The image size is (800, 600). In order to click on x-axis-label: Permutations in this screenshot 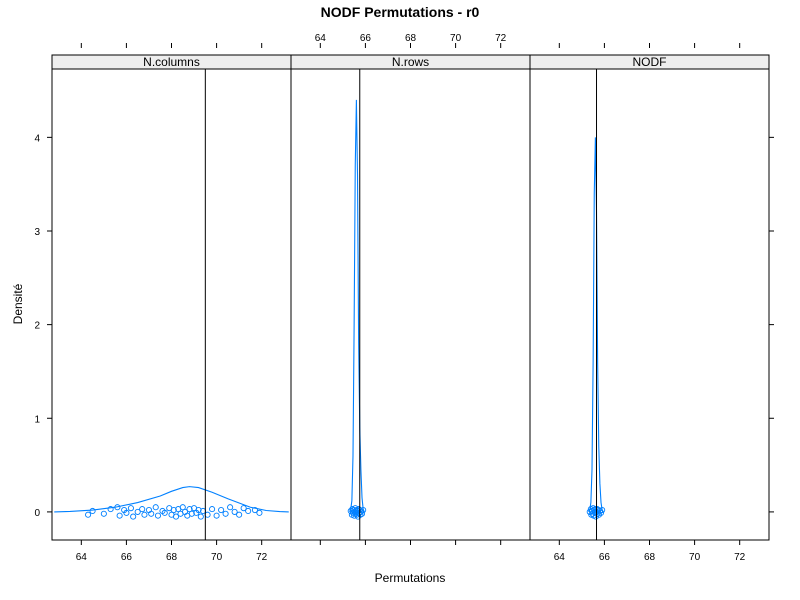, I will do `click(410, 578)`.